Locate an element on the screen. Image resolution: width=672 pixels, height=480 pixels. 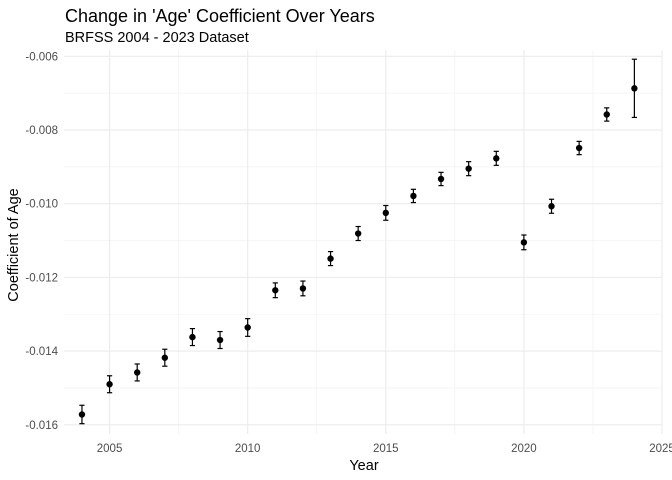
x-tick-label: 2020 is located at coordinates (524, 449).